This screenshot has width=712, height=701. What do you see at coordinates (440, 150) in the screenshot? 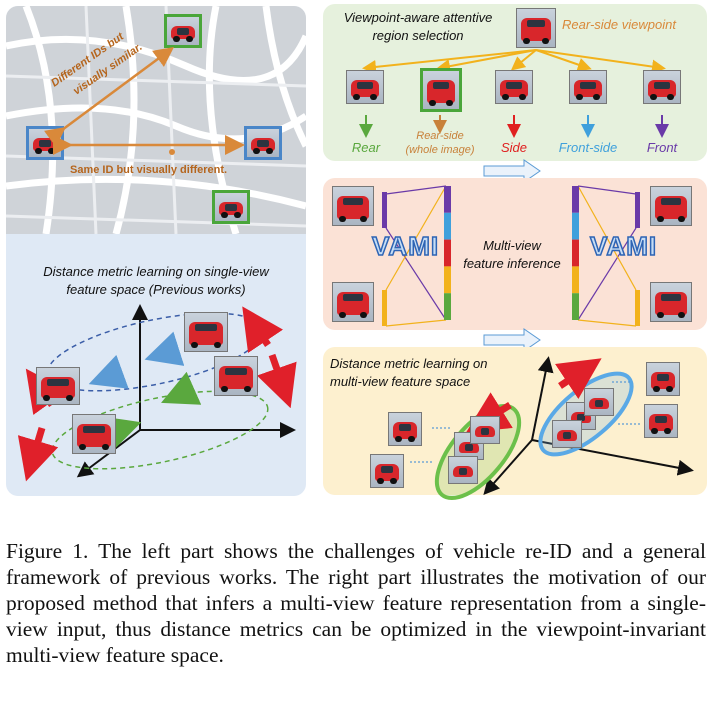
I see `rt-label-rearside-sub: (whole image)` at bounding box center [440, 150].